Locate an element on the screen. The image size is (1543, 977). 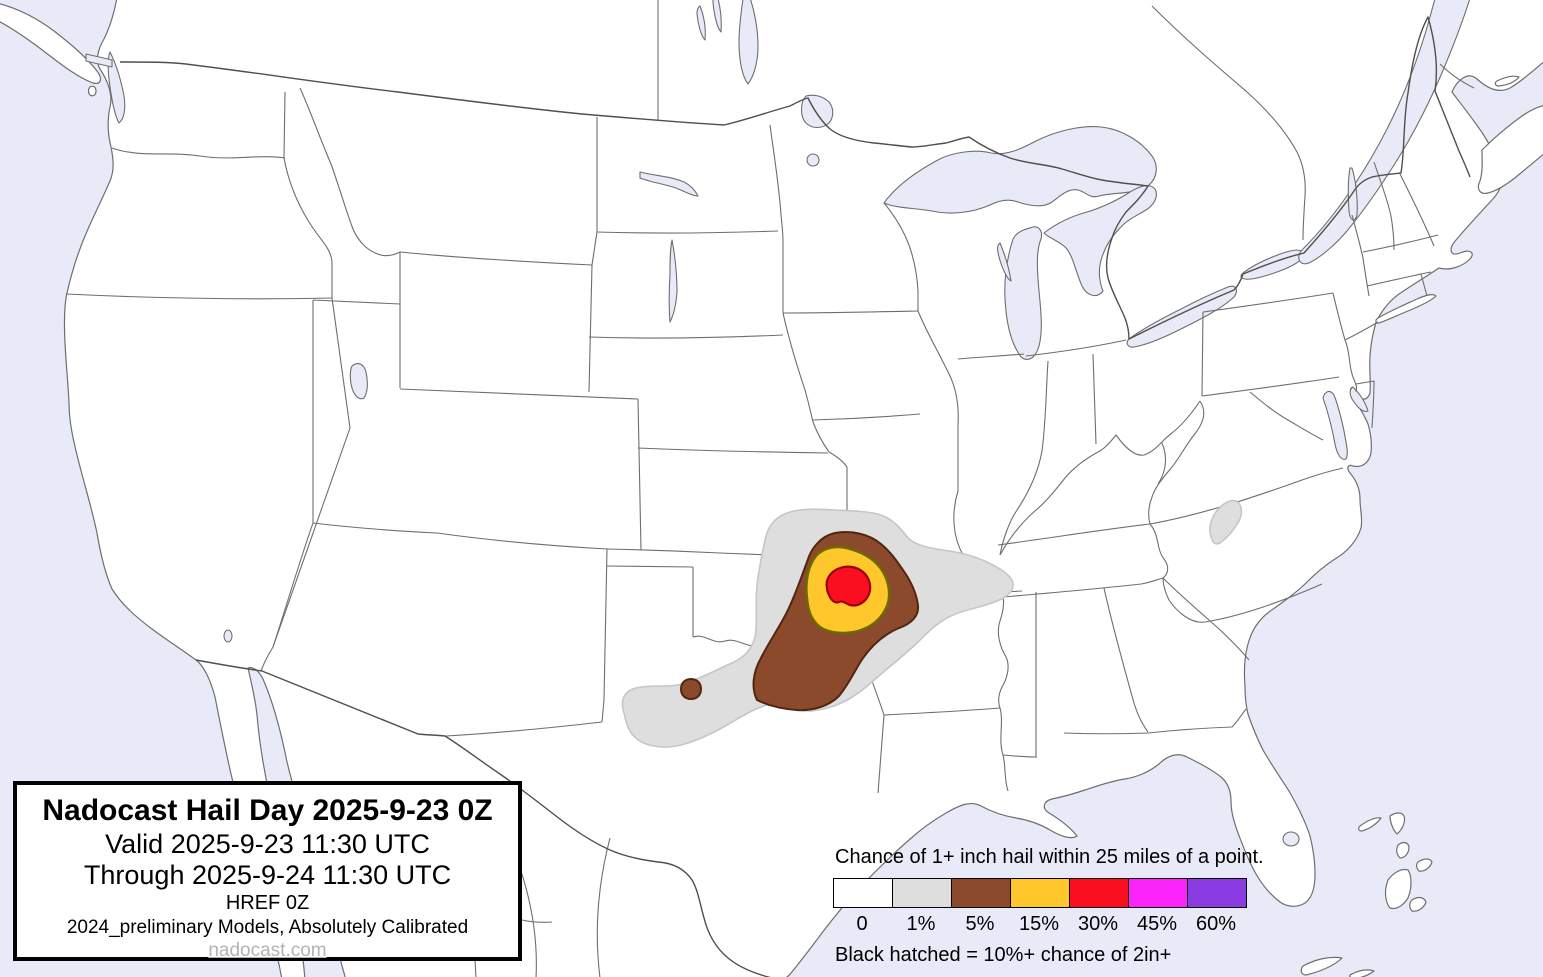
lake-oahe is located at coordinates (673, 281).